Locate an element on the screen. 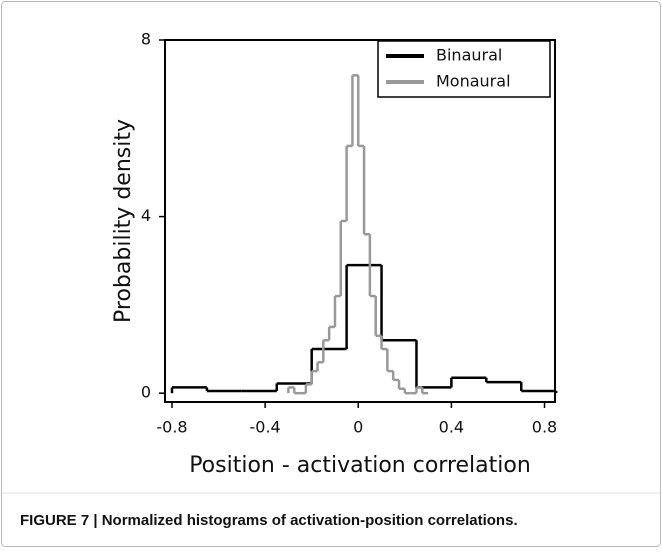 The image size is (662, 552). x-axis-label: Position - activation correlation is located at coordinates (360, 465).